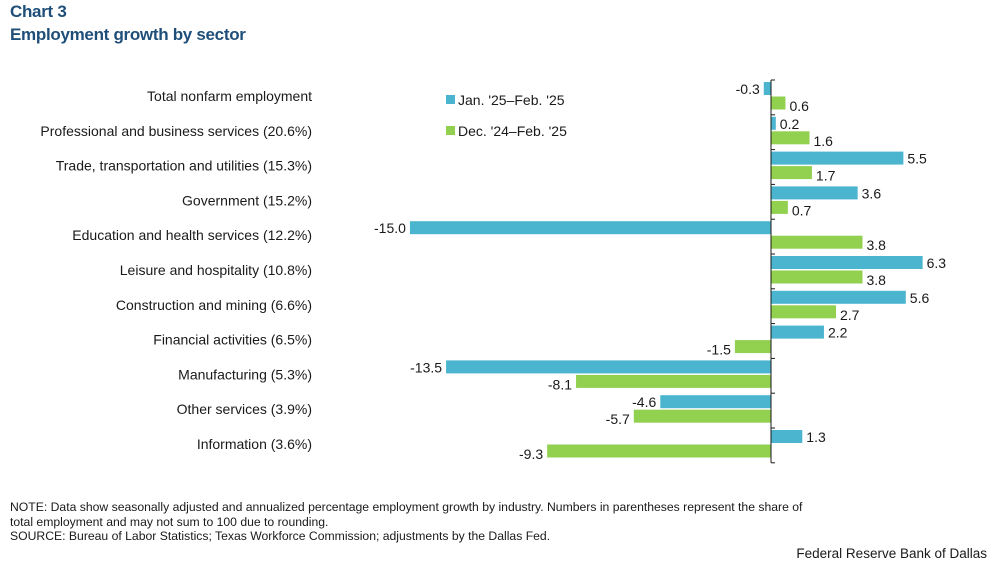  What do you see at coordinates (618, 419) in the screenshot?
I see `value-label-dec-feb-other-services: -5.7` at bounding box center [618, 419].